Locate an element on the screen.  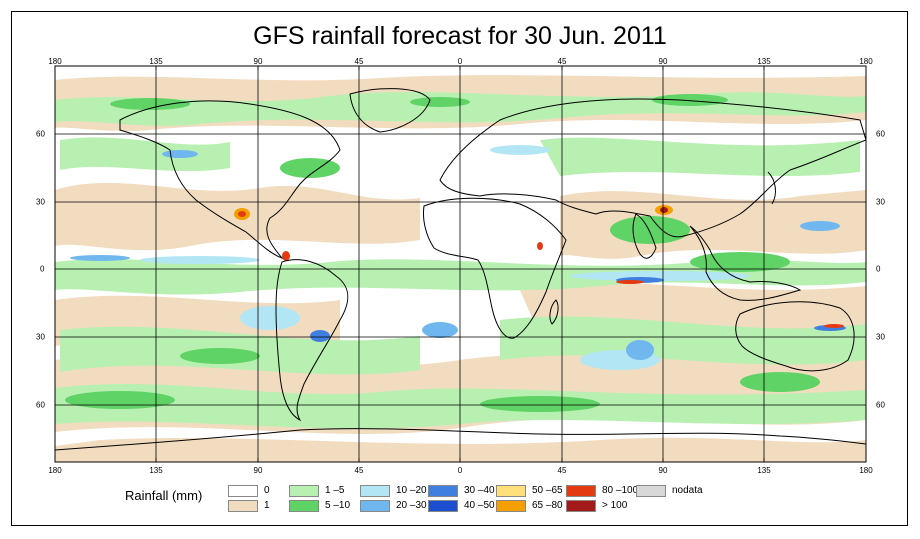
map-title: GFS rainfall forecast for 30 Jun. 2011 is located at coordinates (460, 36).